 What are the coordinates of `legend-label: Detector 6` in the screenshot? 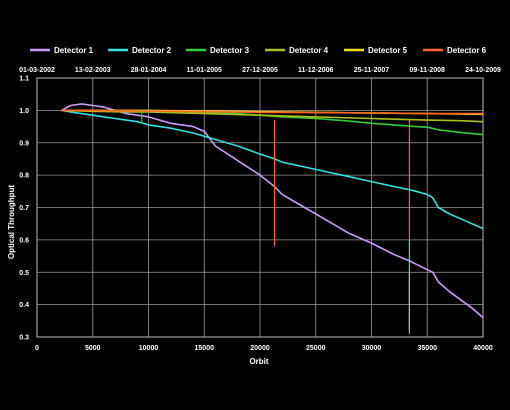 It's located at (467, 50).